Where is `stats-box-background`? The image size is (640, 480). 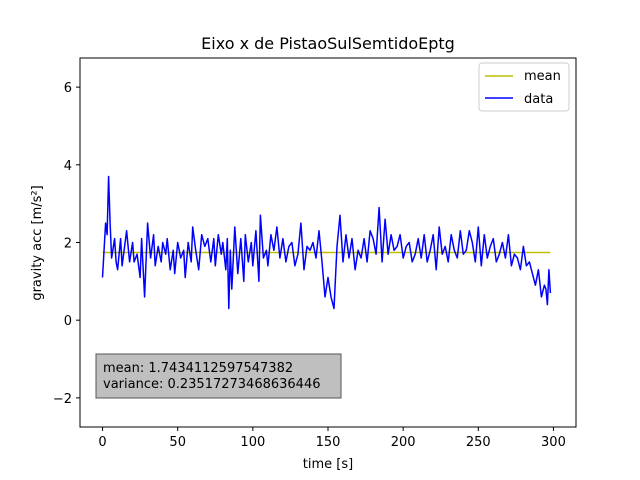
stats-box-background is located at coordinates (218, 376).